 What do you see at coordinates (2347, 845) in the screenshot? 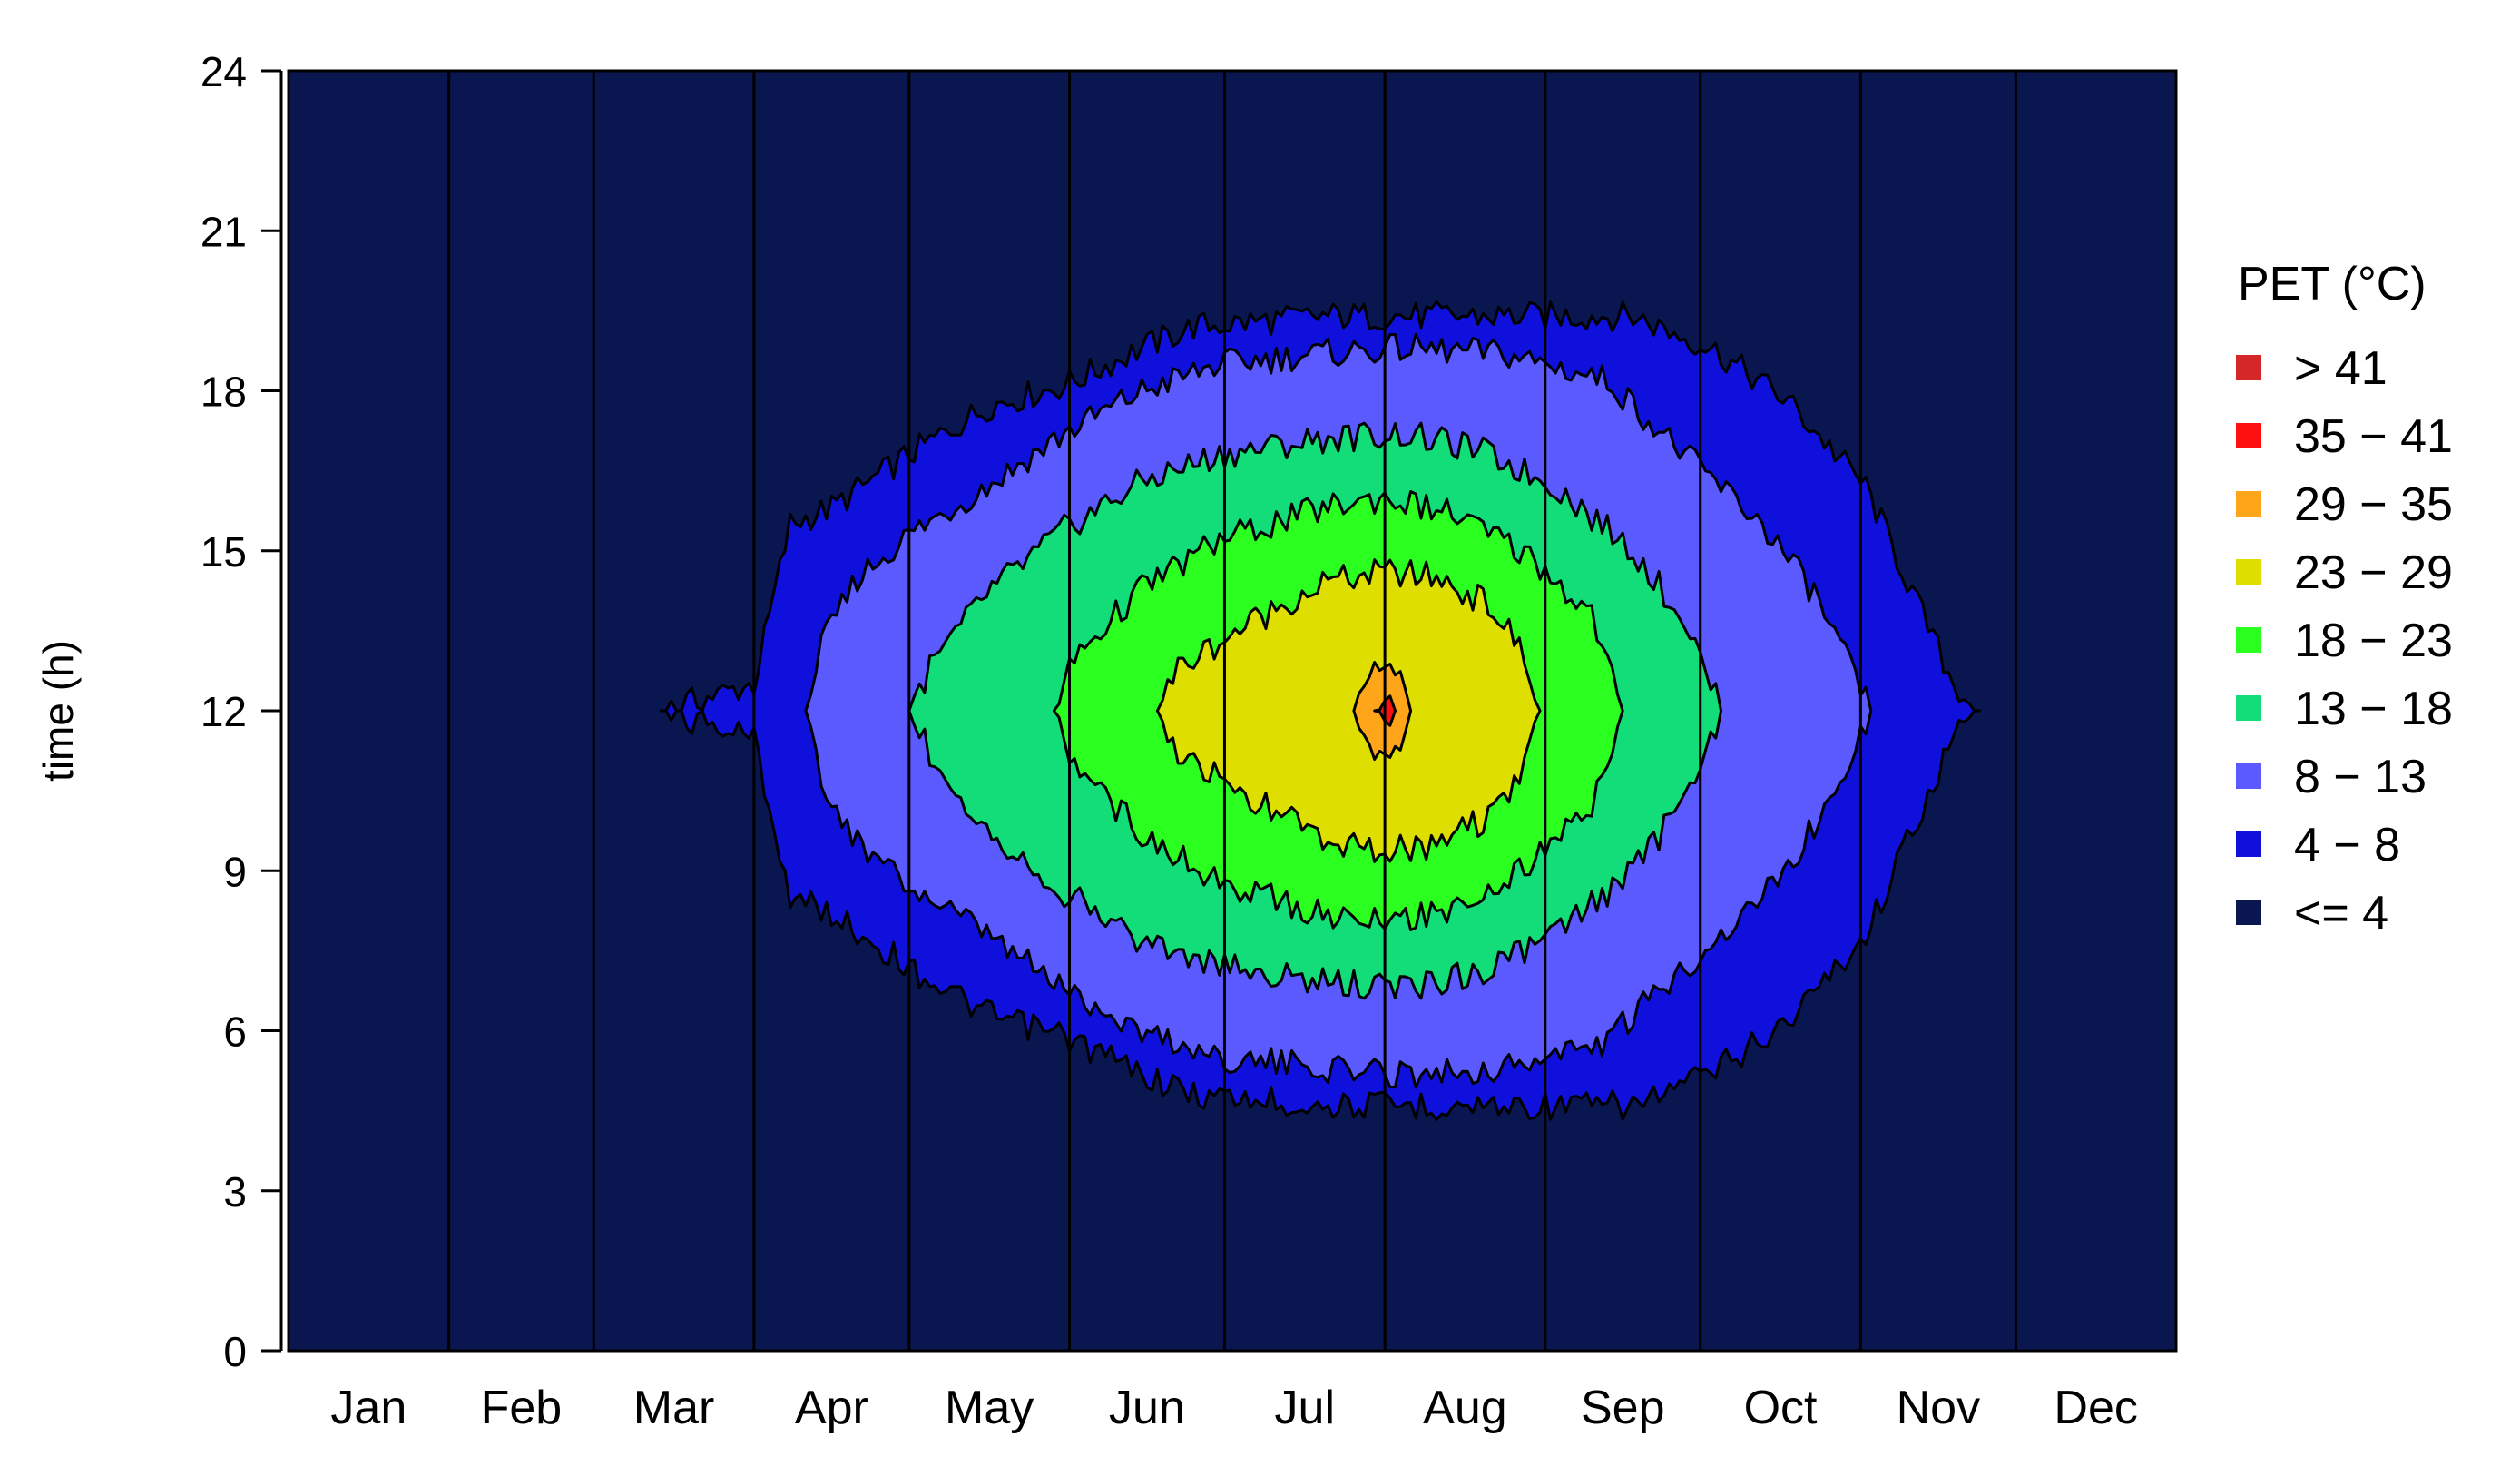
I see `legend-label: 4 − 8` at bounding box center [2347, 845].